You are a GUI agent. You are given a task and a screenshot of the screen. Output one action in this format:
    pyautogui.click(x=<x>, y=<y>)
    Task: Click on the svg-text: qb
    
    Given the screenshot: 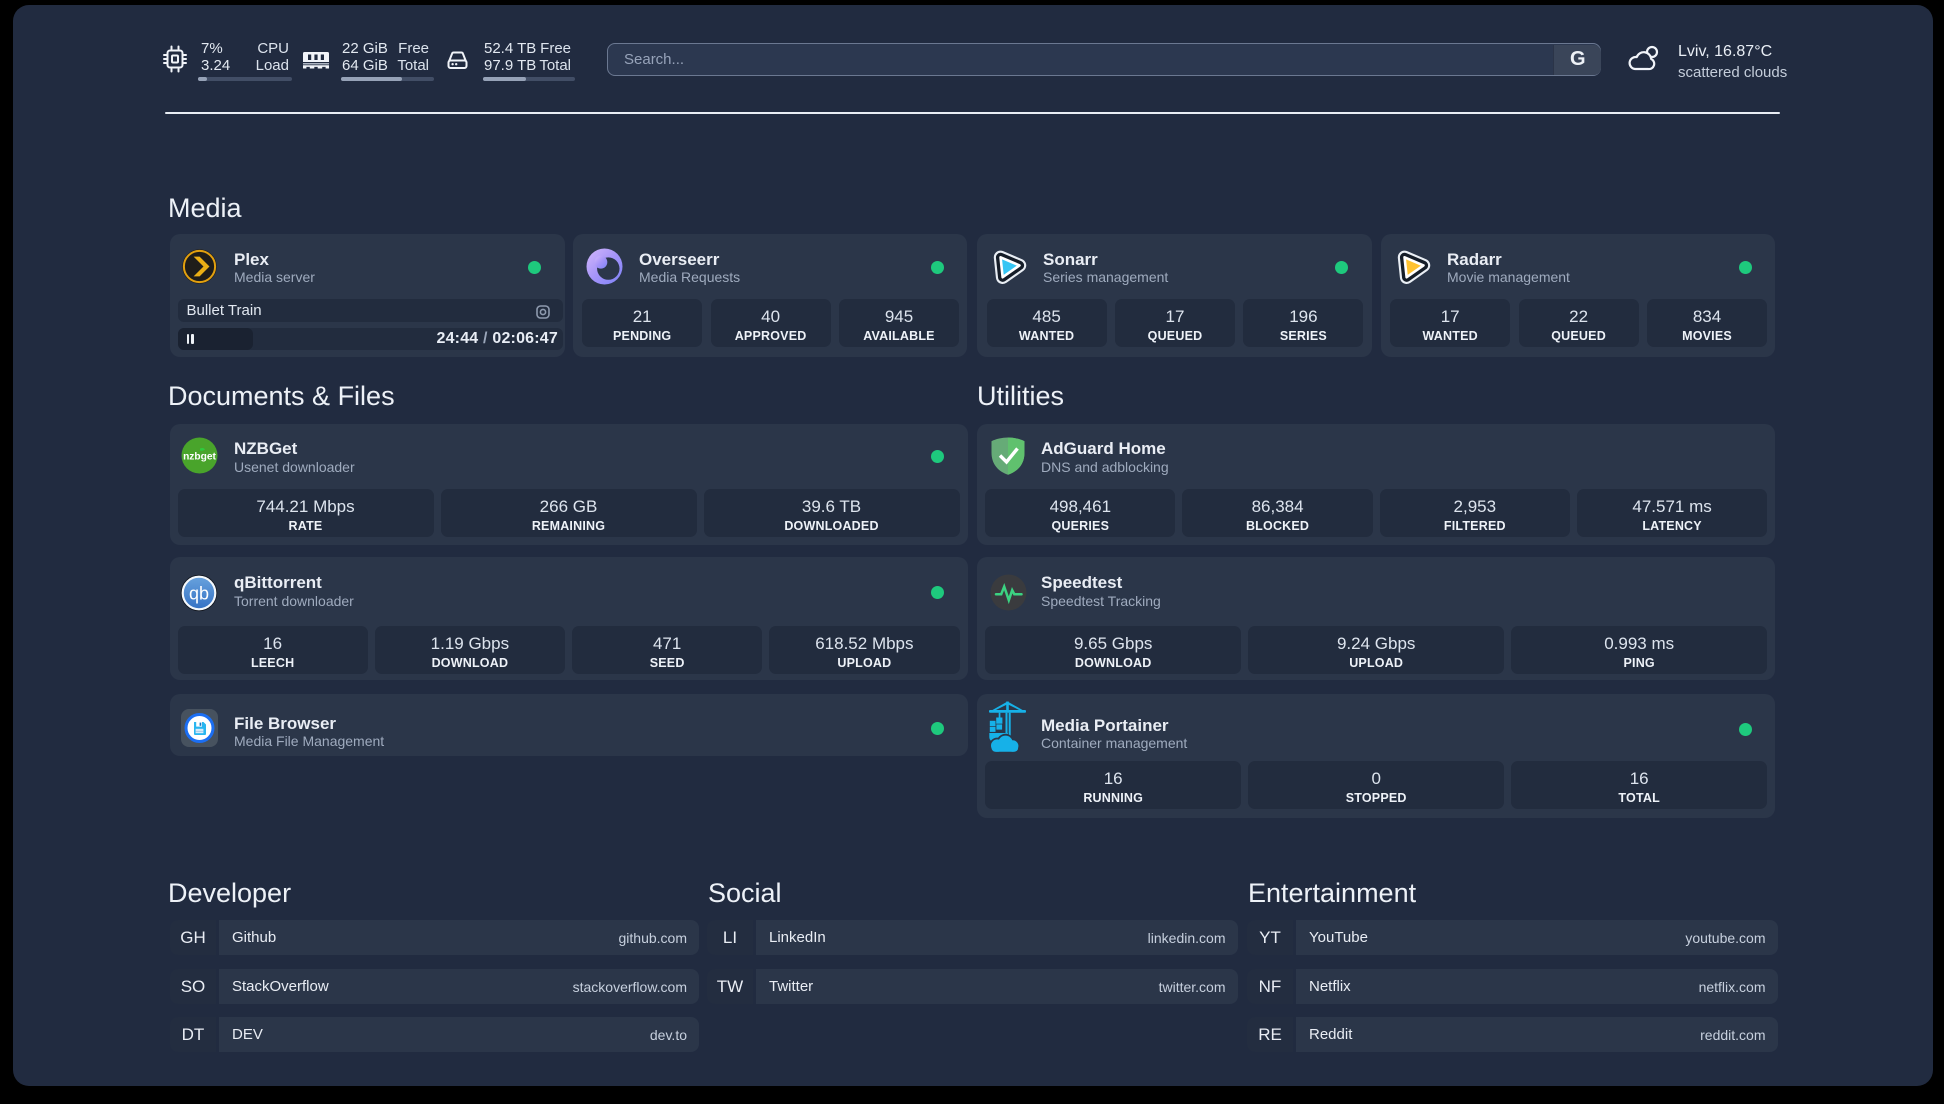 What is the action you would take?
    pyautogui.click(x=199, y=594)
    